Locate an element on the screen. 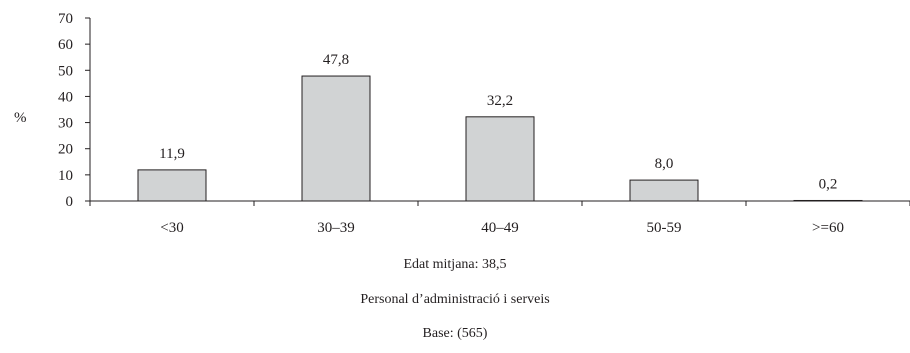 This screenshot has width=910, height=353. staff-group-note: Personal d’administració i serveis is located at coordinates (455, 299).